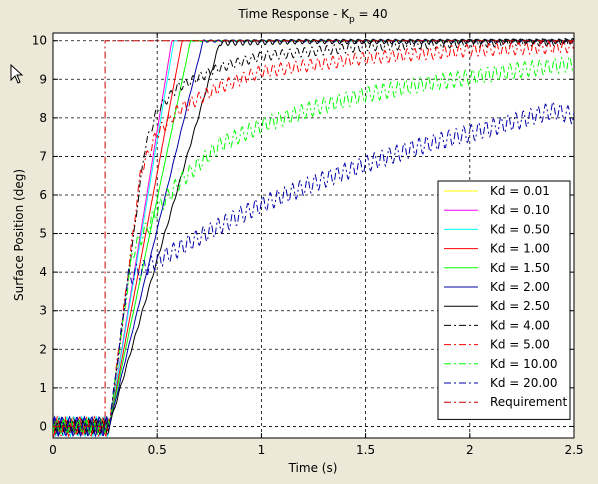  What do you see at coordinates (365, 450) in the screenshot?
I see `x-tick-label: 1.5` at bounding box center [365, 450].